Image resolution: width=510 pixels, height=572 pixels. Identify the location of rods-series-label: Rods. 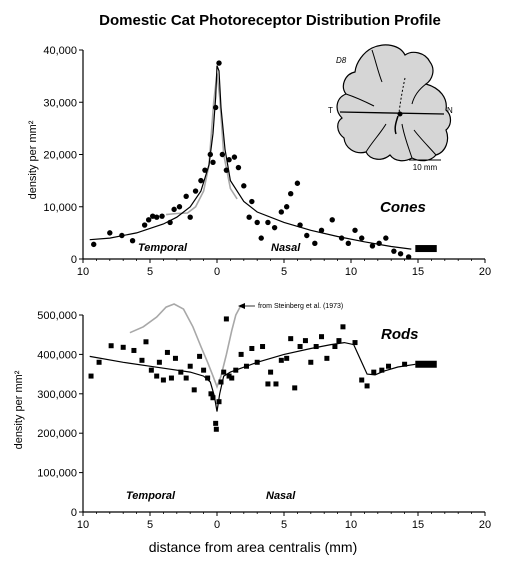
(400, 334).